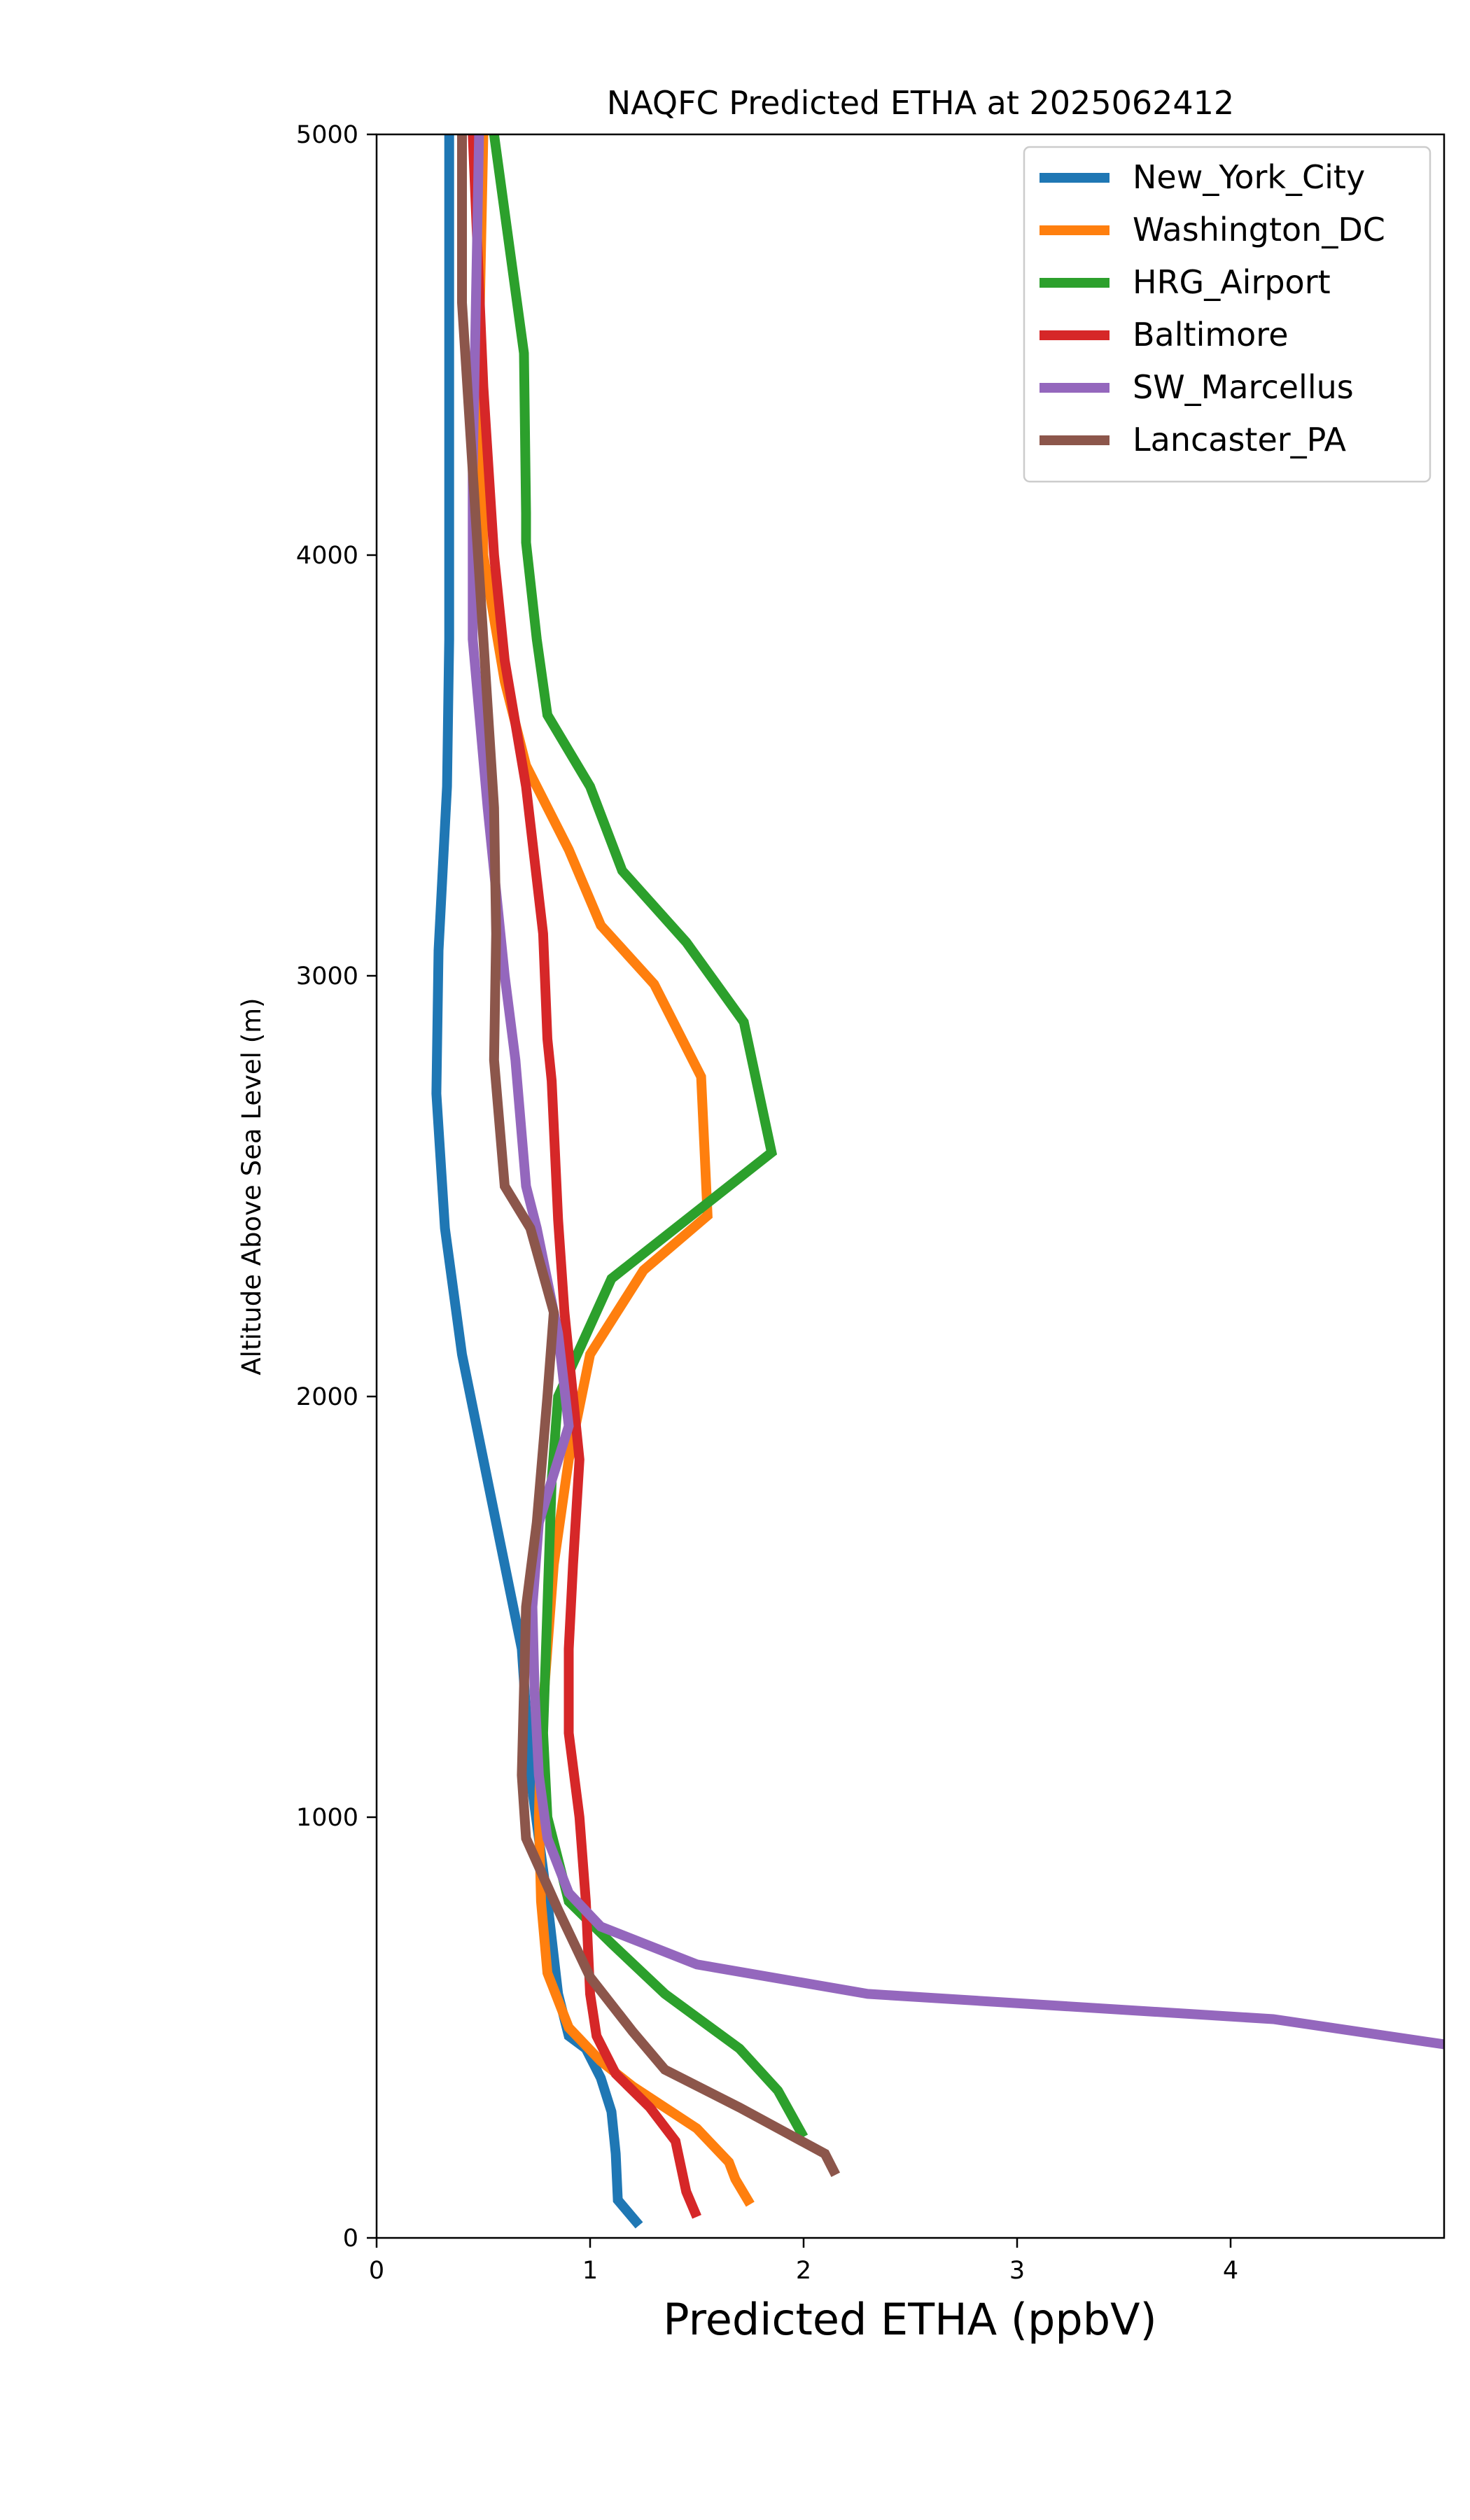 This screenshot has width=1470, height=2520. I want to click on y-axis: 0 1000 2000 3000 4000 5000, so click(336, 1187).